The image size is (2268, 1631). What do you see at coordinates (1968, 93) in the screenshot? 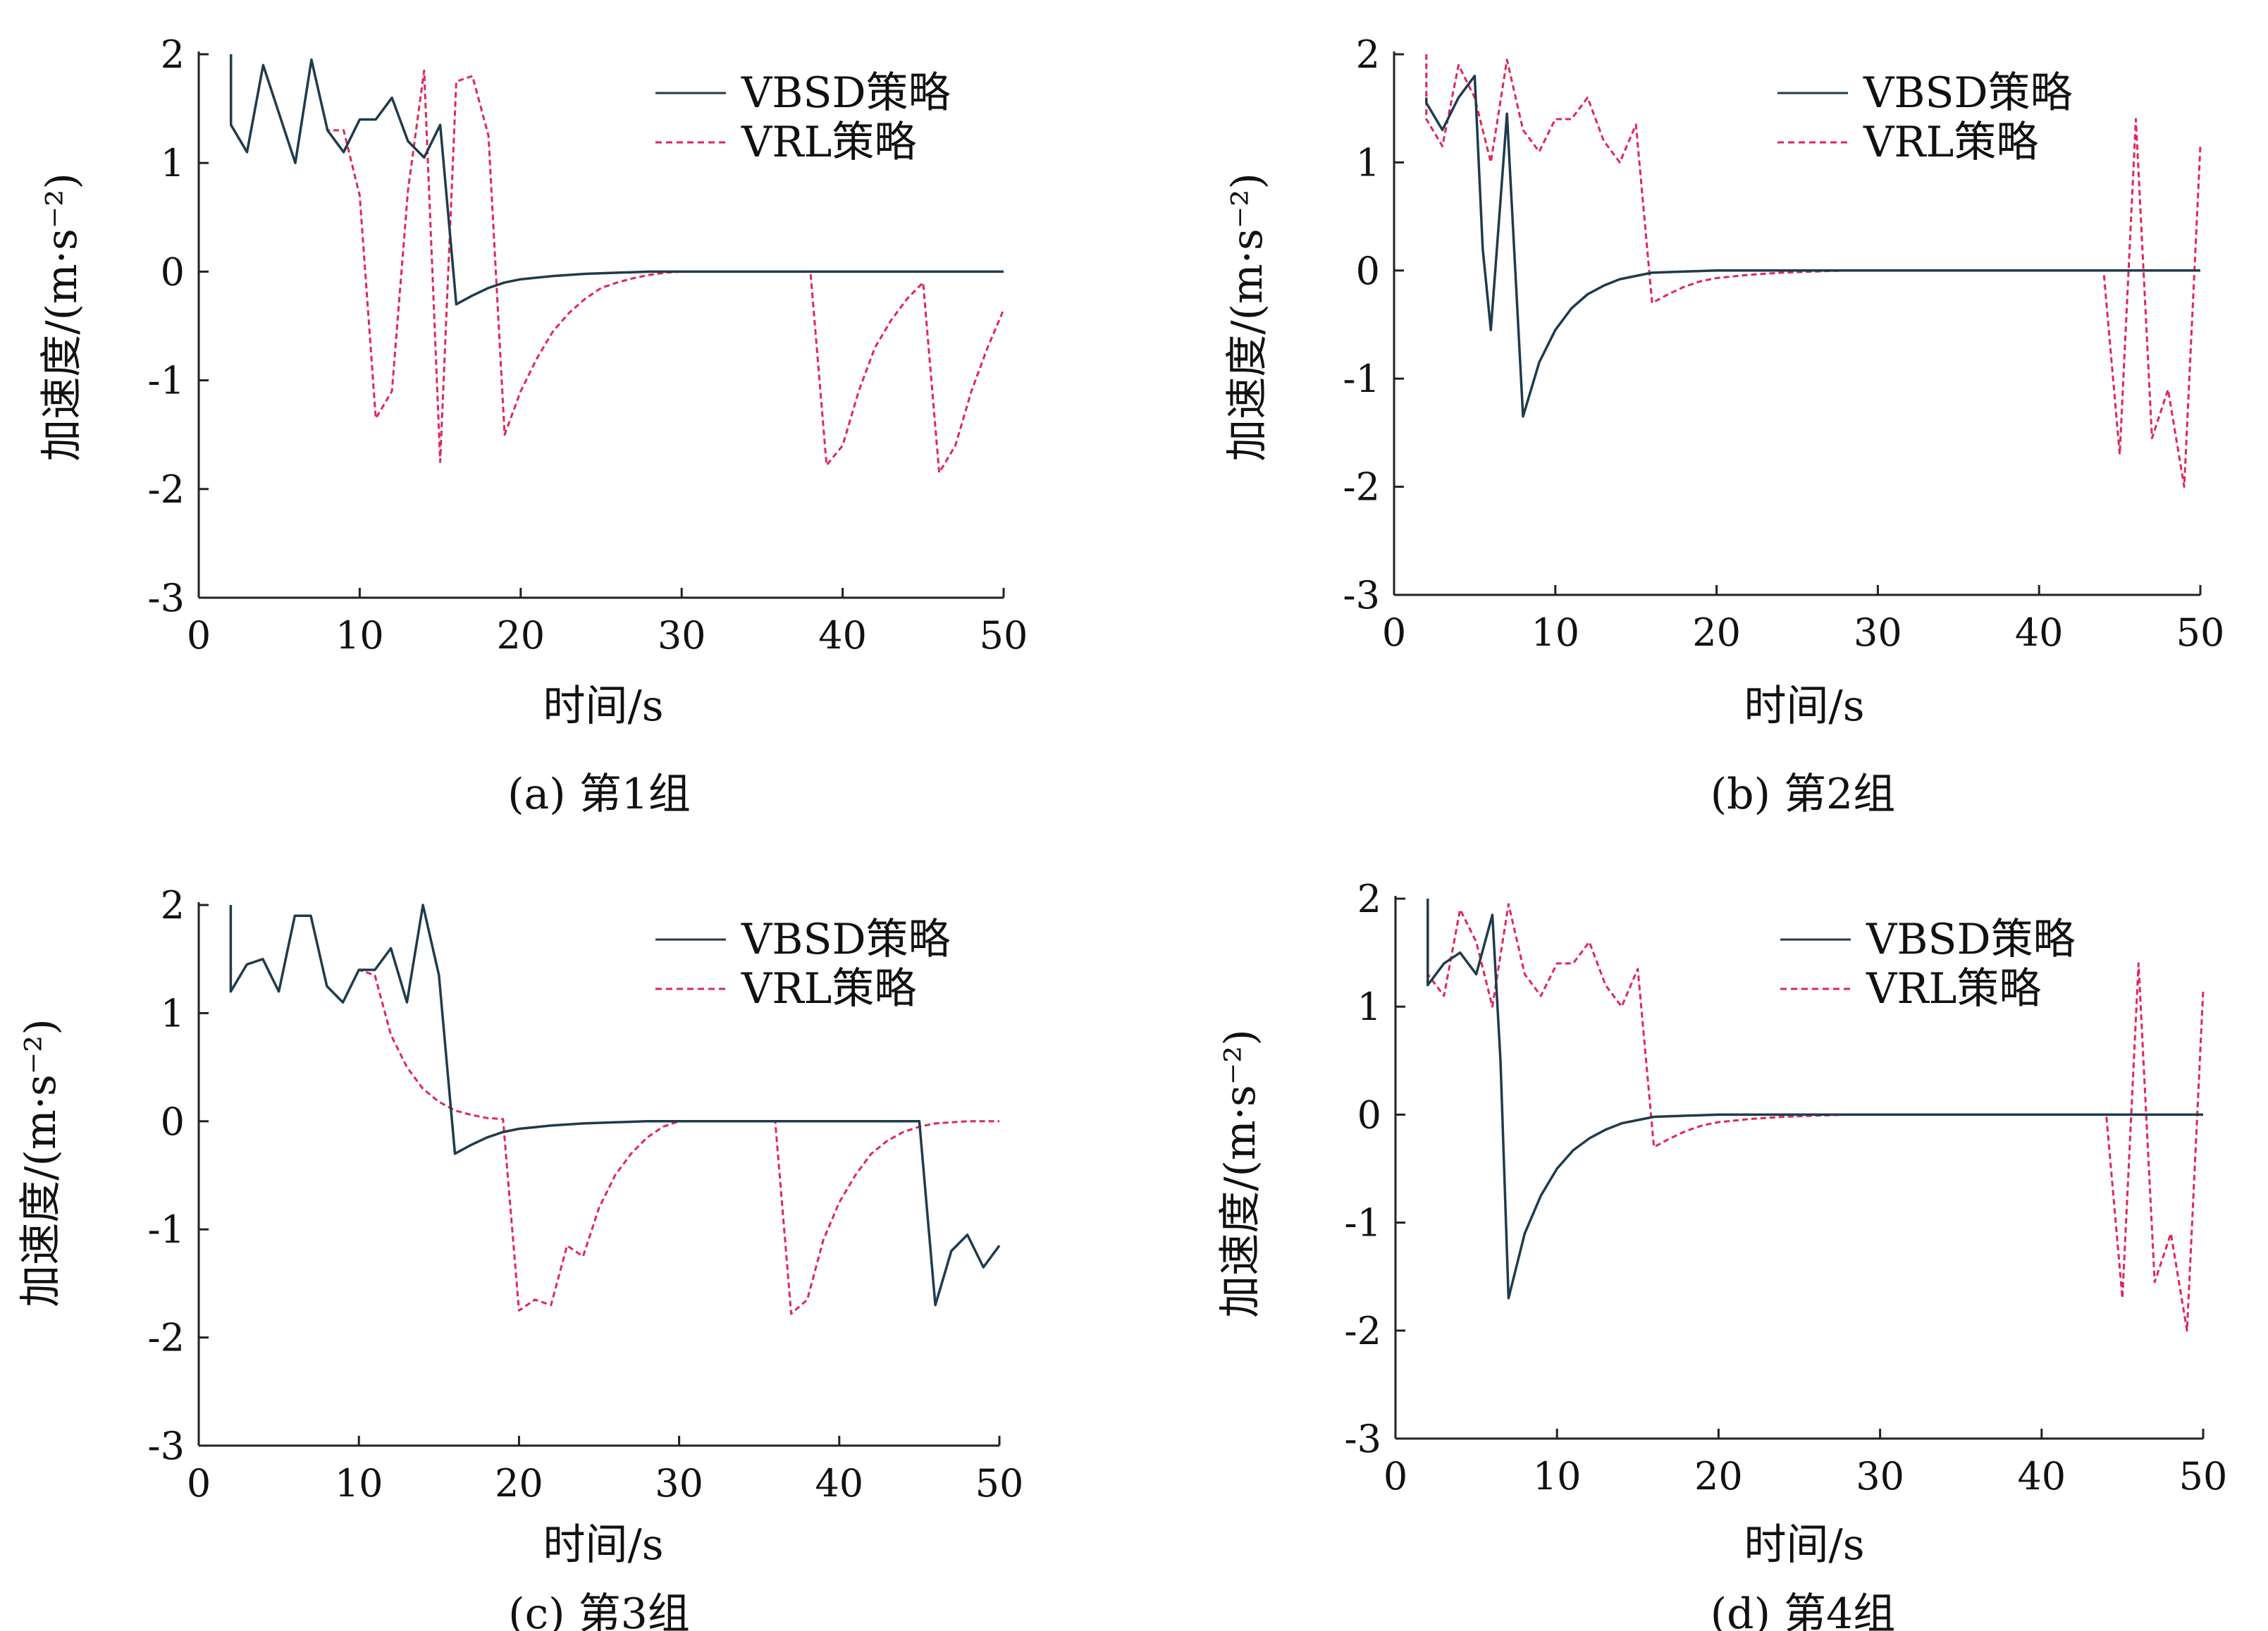
I see `legend-label-vbsd-b: VBSD策略` at bounding box center [1968, 93].